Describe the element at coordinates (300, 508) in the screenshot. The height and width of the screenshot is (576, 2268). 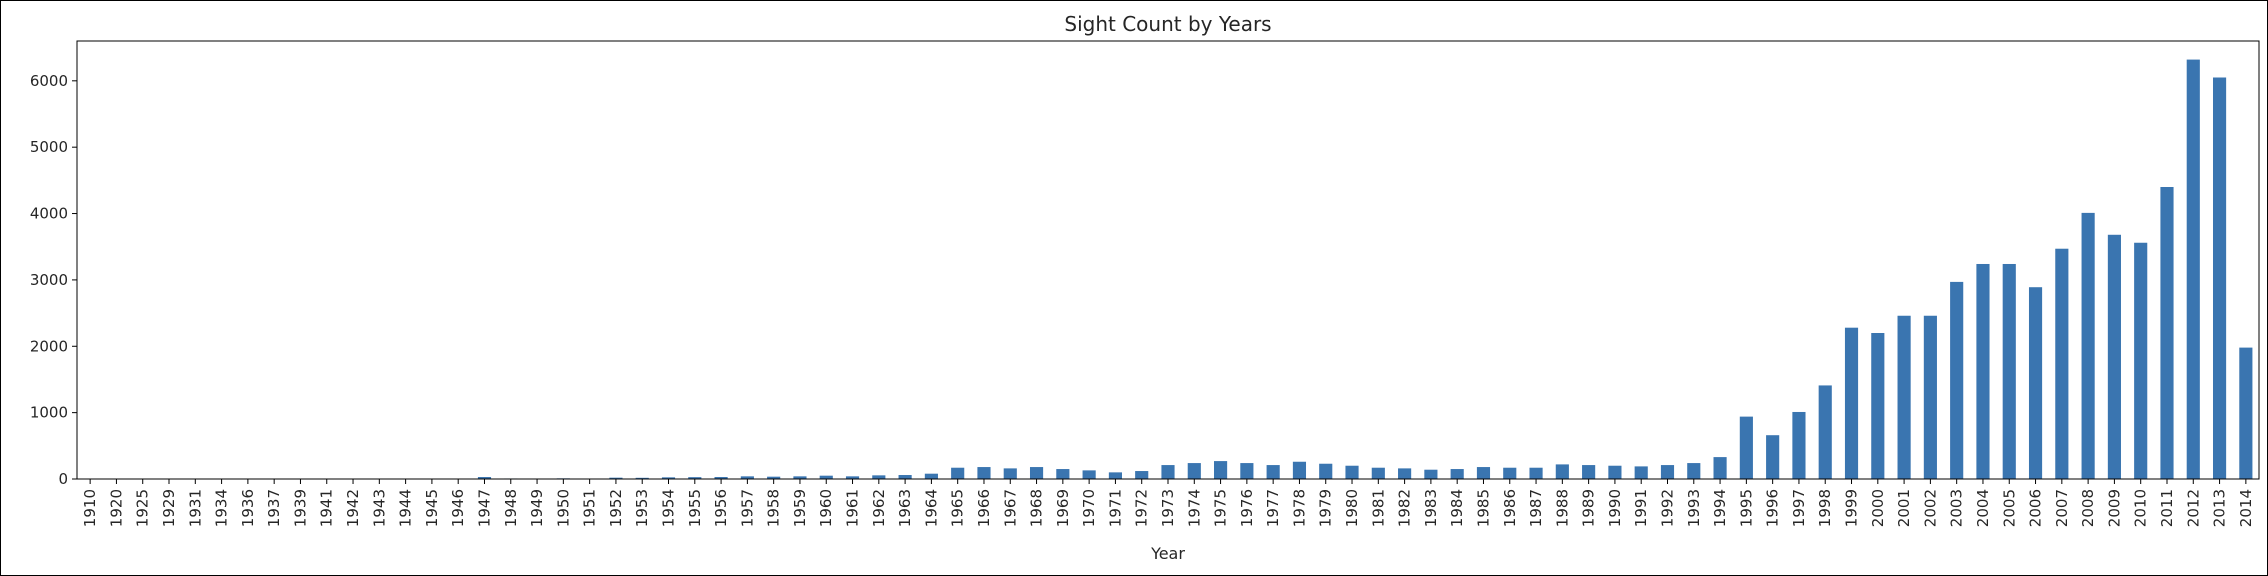
I see `x-tick-label: 1939` at that location.